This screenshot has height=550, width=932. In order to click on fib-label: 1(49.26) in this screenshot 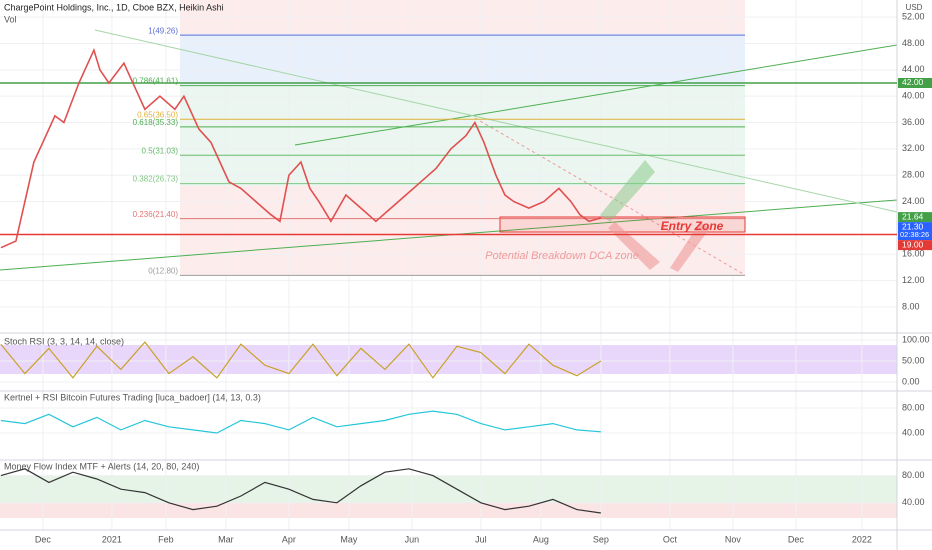, I will do `click(163, 30)`.